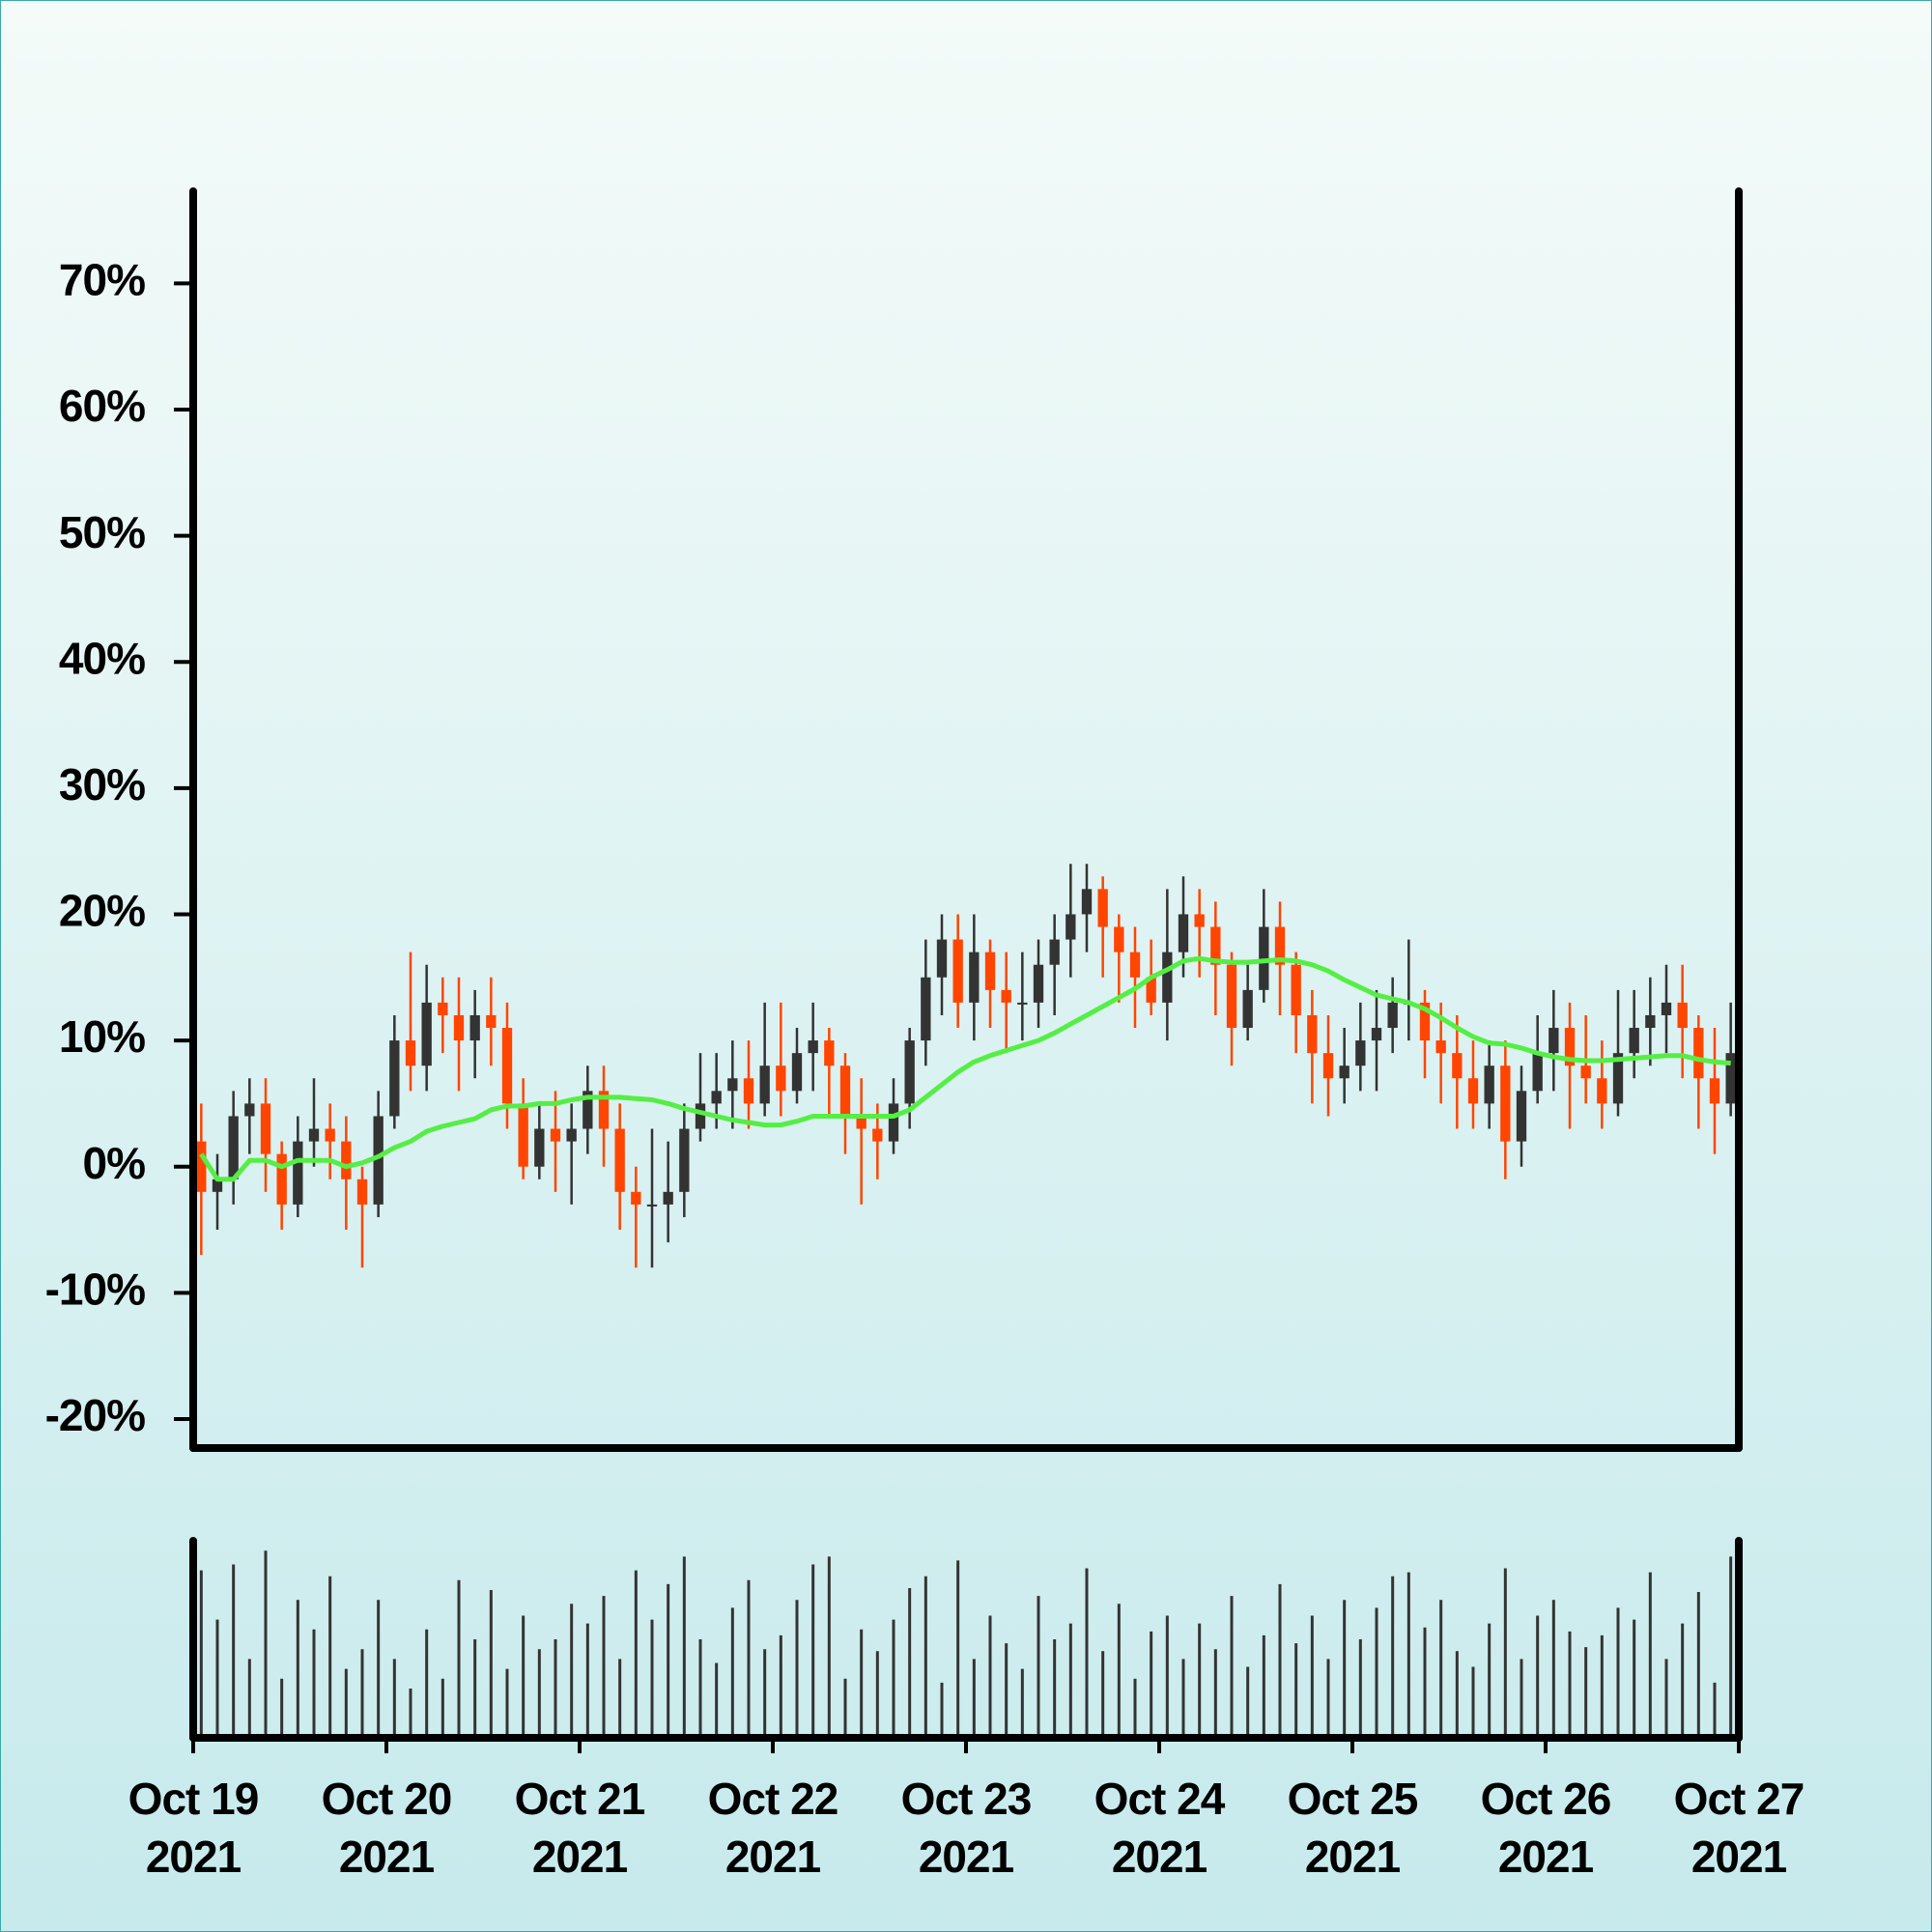 The width and height of the screenshot is (1932, 1932). Describe the element at coordinates (102, 911) in the screenshot. I see `y-tick-label: 20%` at that location.